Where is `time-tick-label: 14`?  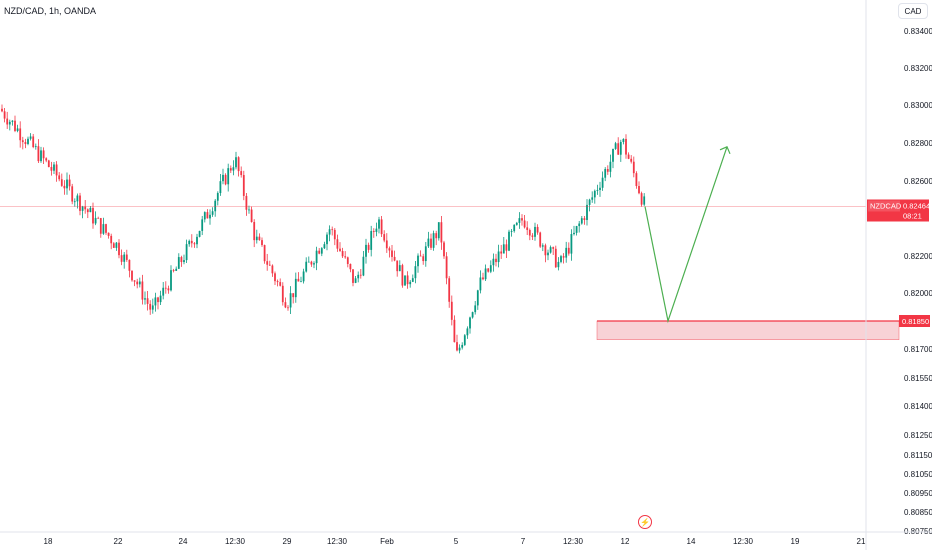 time-tick-label: 14 is located at coordinates (691, 541).